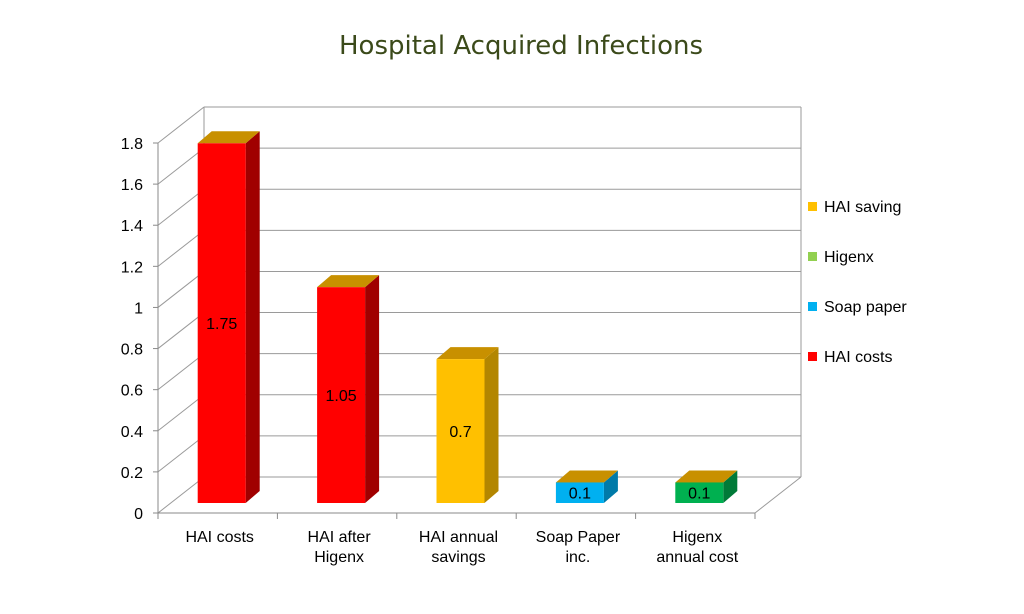  Describe the element at coordinates (132, 473) in the screenshot. I see `y-tick-label: 0.2` at that location.